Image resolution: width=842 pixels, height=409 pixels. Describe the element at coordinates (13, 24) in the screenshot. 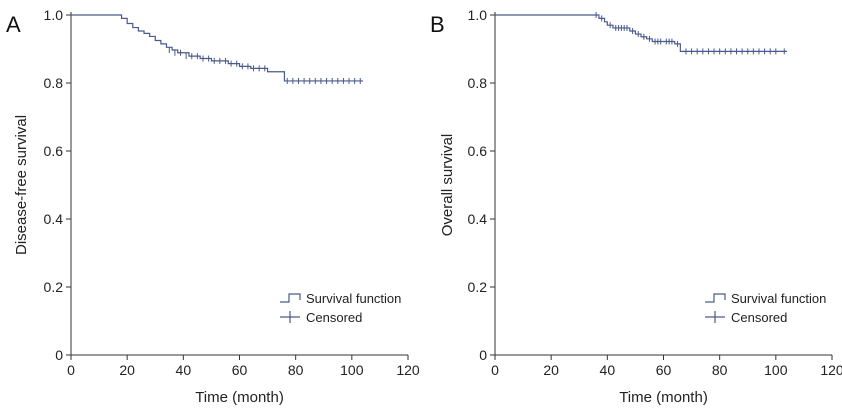

I see `panel-letter: A` at that location.